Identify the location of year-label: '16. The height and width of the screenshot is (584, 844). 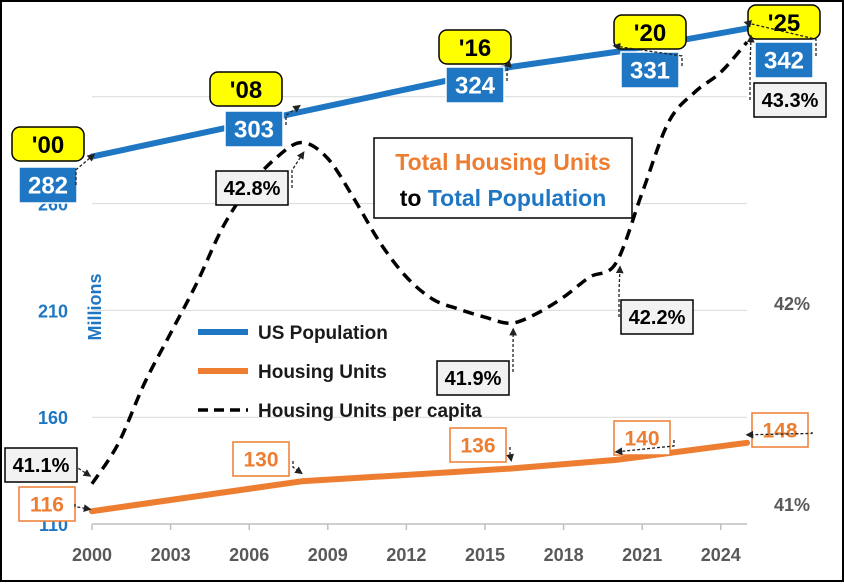
(475, 47).